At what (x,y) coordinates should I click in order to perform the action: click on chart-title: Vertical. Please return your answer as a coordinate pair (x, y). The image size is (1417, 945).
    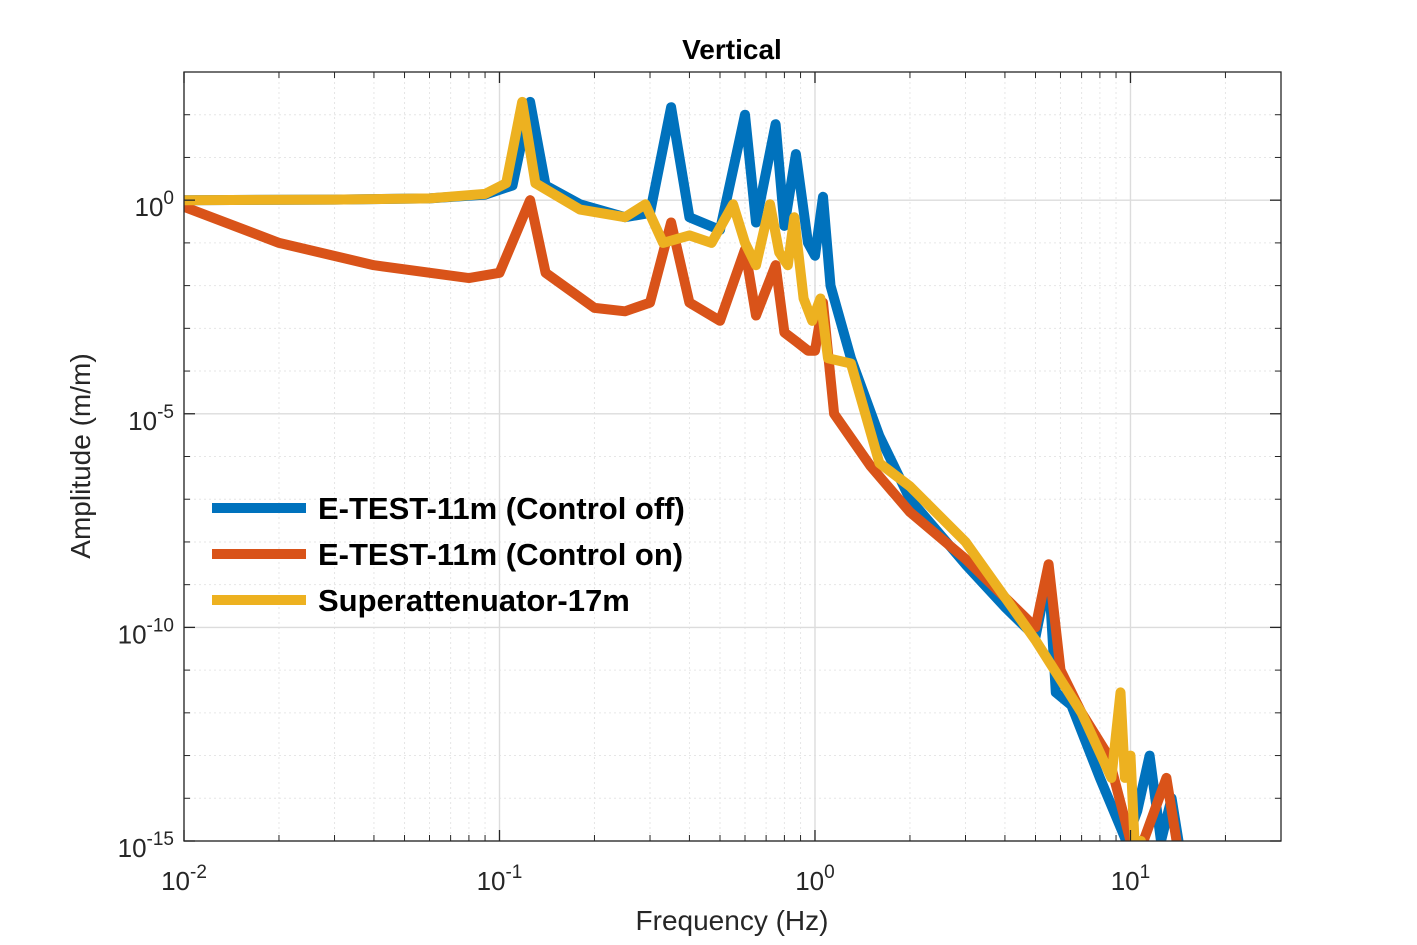
    Looking at the image, I should click on (732, 49).